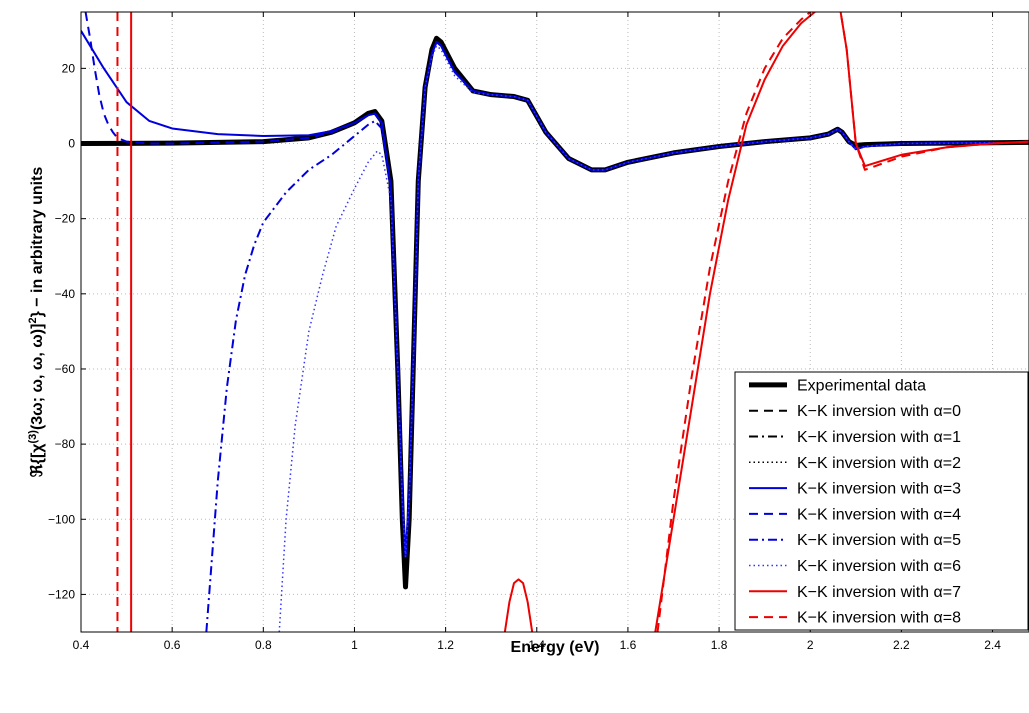 The width and height of the screenshot is (1029, 713). What do you see at coordinates (445, 645) in the screenshot?
I see `x-tick-label: 1.2` at bounding box center [445, 645].